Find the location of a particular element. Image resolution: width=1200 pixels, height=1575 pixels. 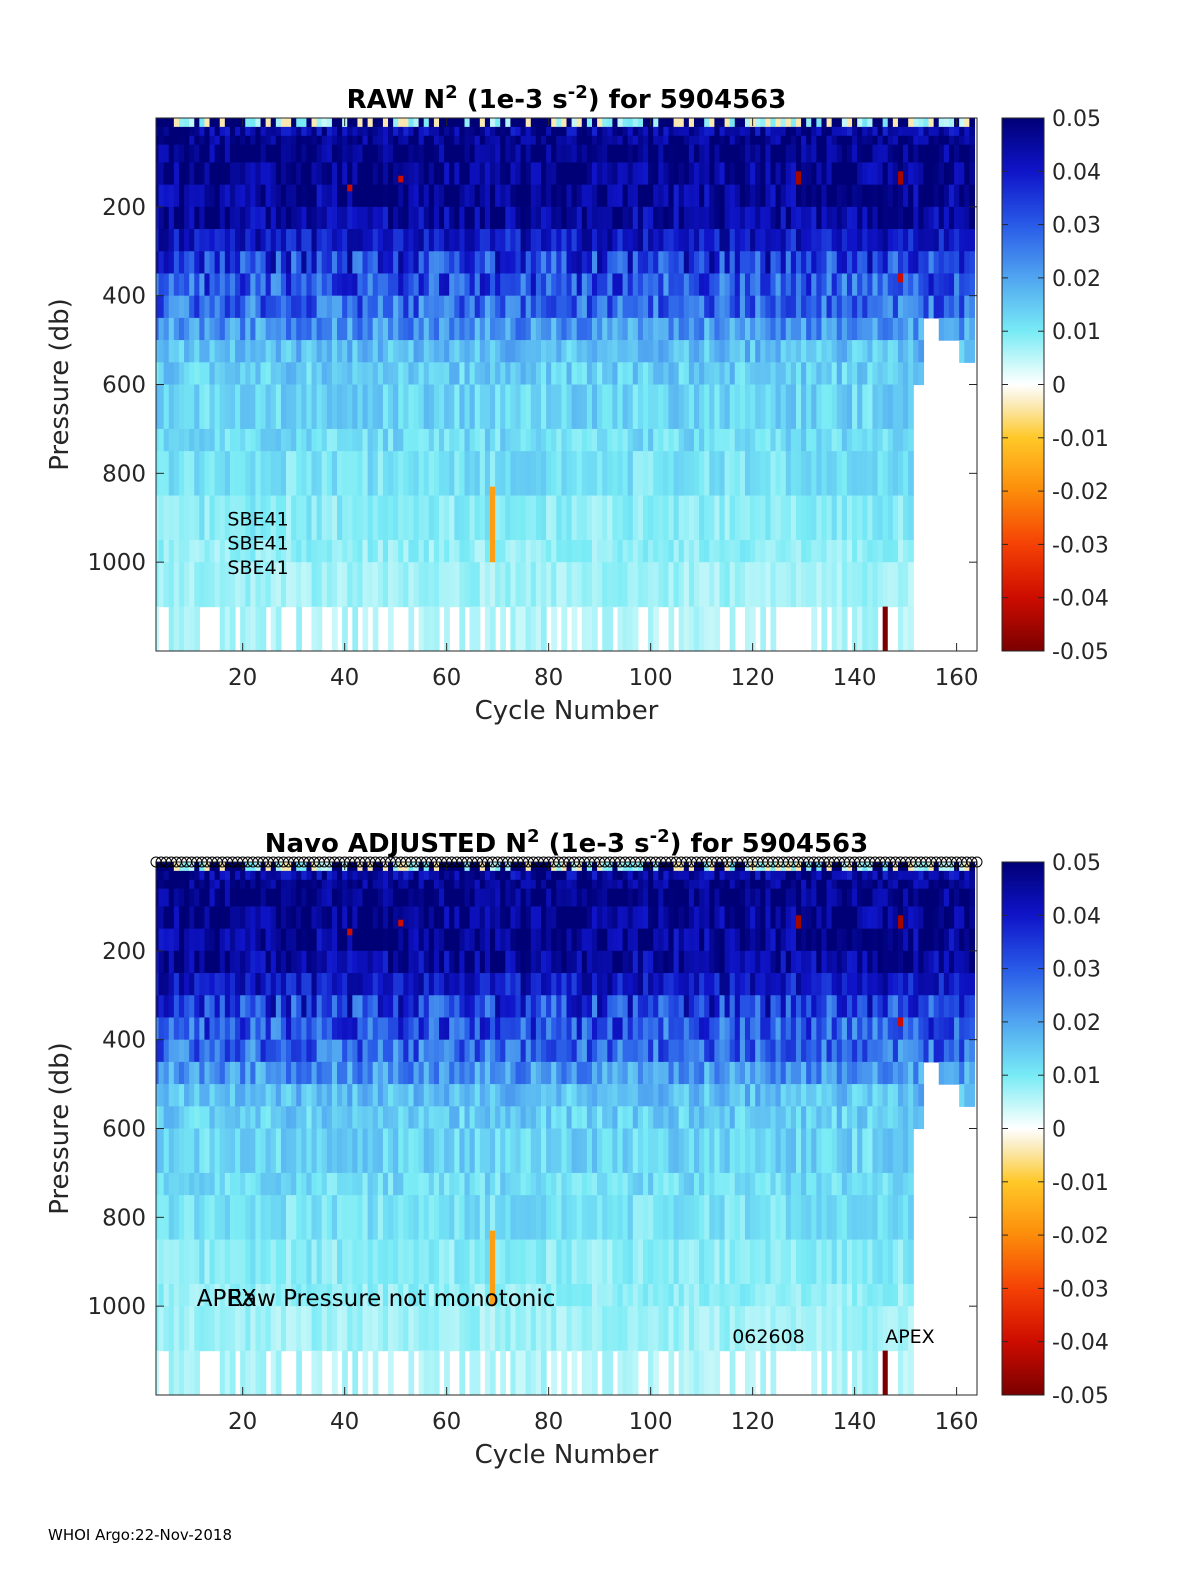

annotation-label: Raw Pressure not monotonic is located at coordinates (391, 1299).